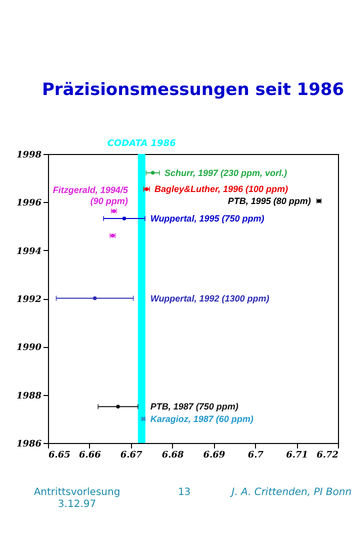 This screenshot has height=535, width=363. What do you see at coordinates (90, 195) in the screenshot?
I see `series-label: Fitzgerald, 1994/5 (90 ppm)` at bounding box center [90, 195].